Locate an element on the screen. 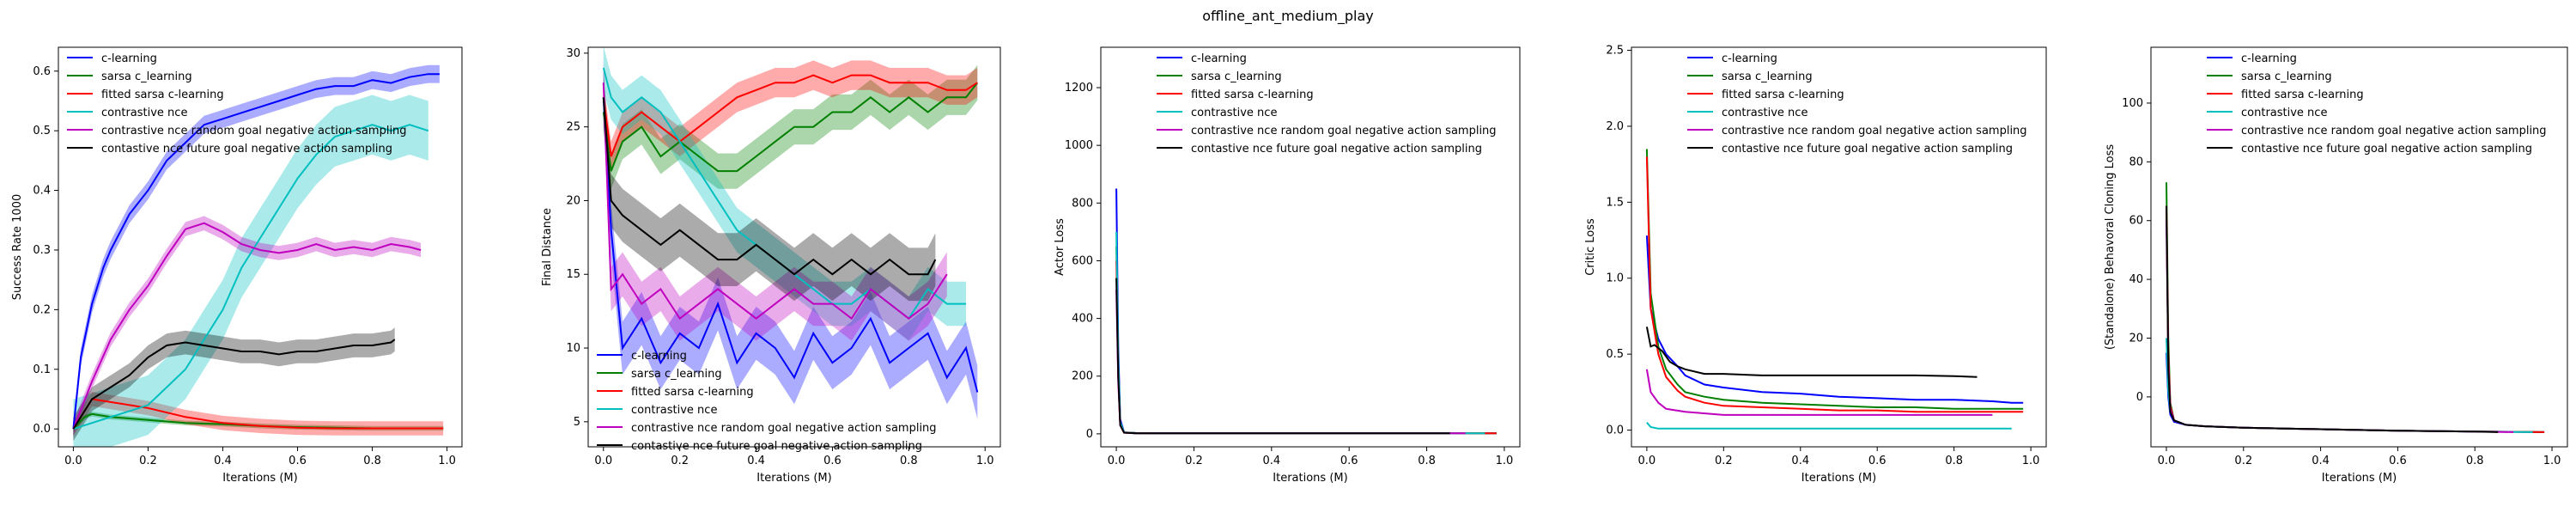 This screenshot has width=2576, height=519. y-tick-label: 400 is located at coordinates (1082, 319).